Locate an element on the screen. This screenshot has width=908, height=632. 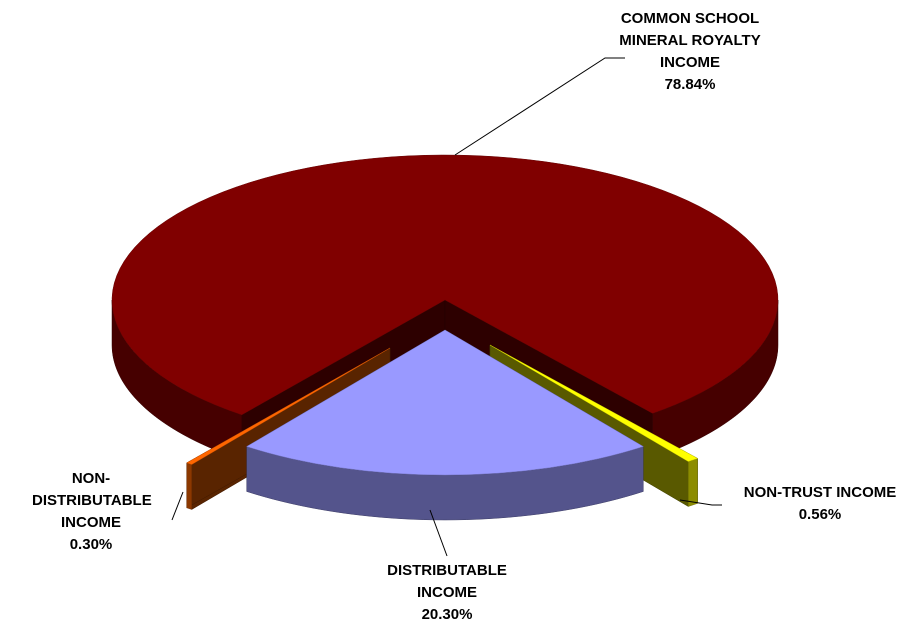
slice-name: DISTRIBUTABLE INCOME is located at coordinates (447, 581).